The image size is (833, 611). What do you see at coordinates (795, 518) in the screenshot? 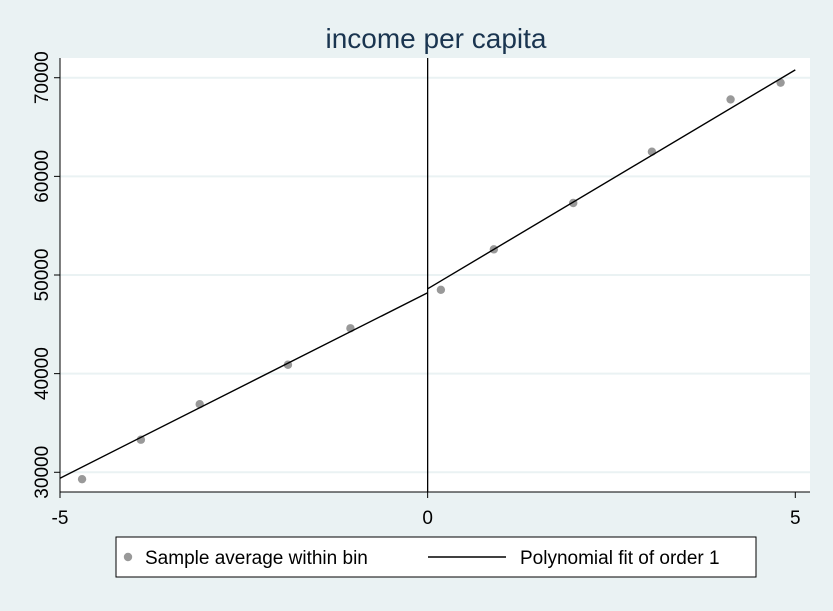
I see `x-tick-label: 5` at bounding box center [795, 518].